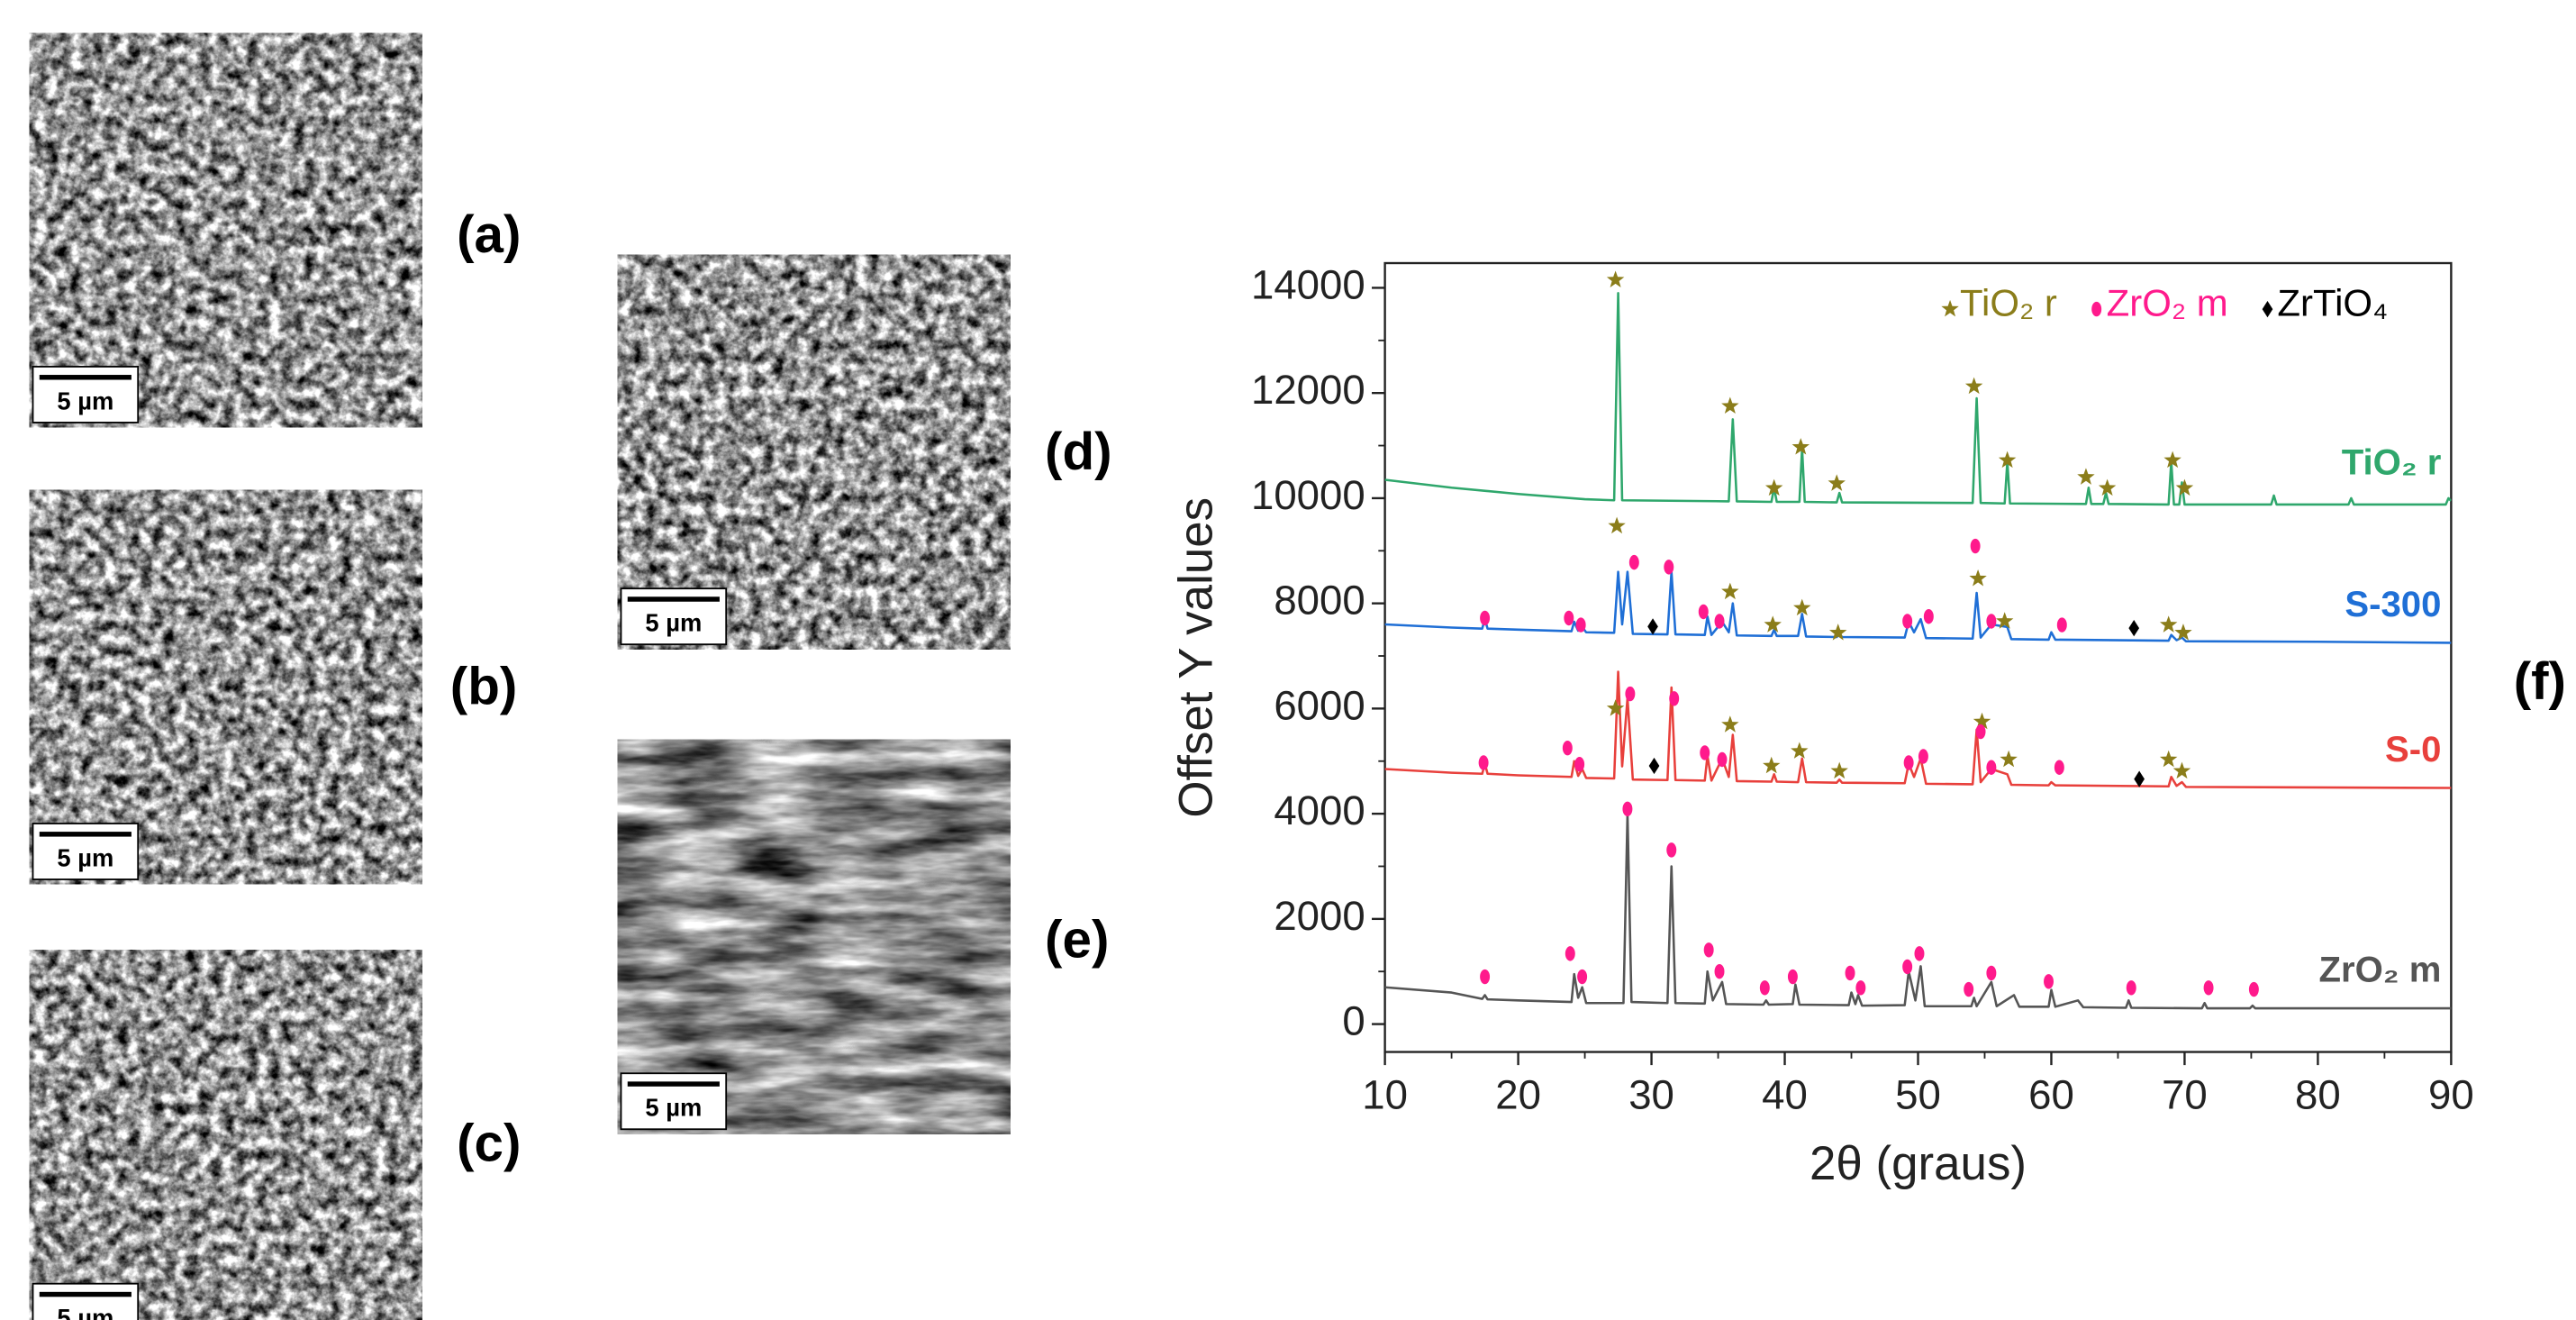 This screenshot has width=2576, height=1320. I want to click on series-label: S-0, so click(2413, 749).